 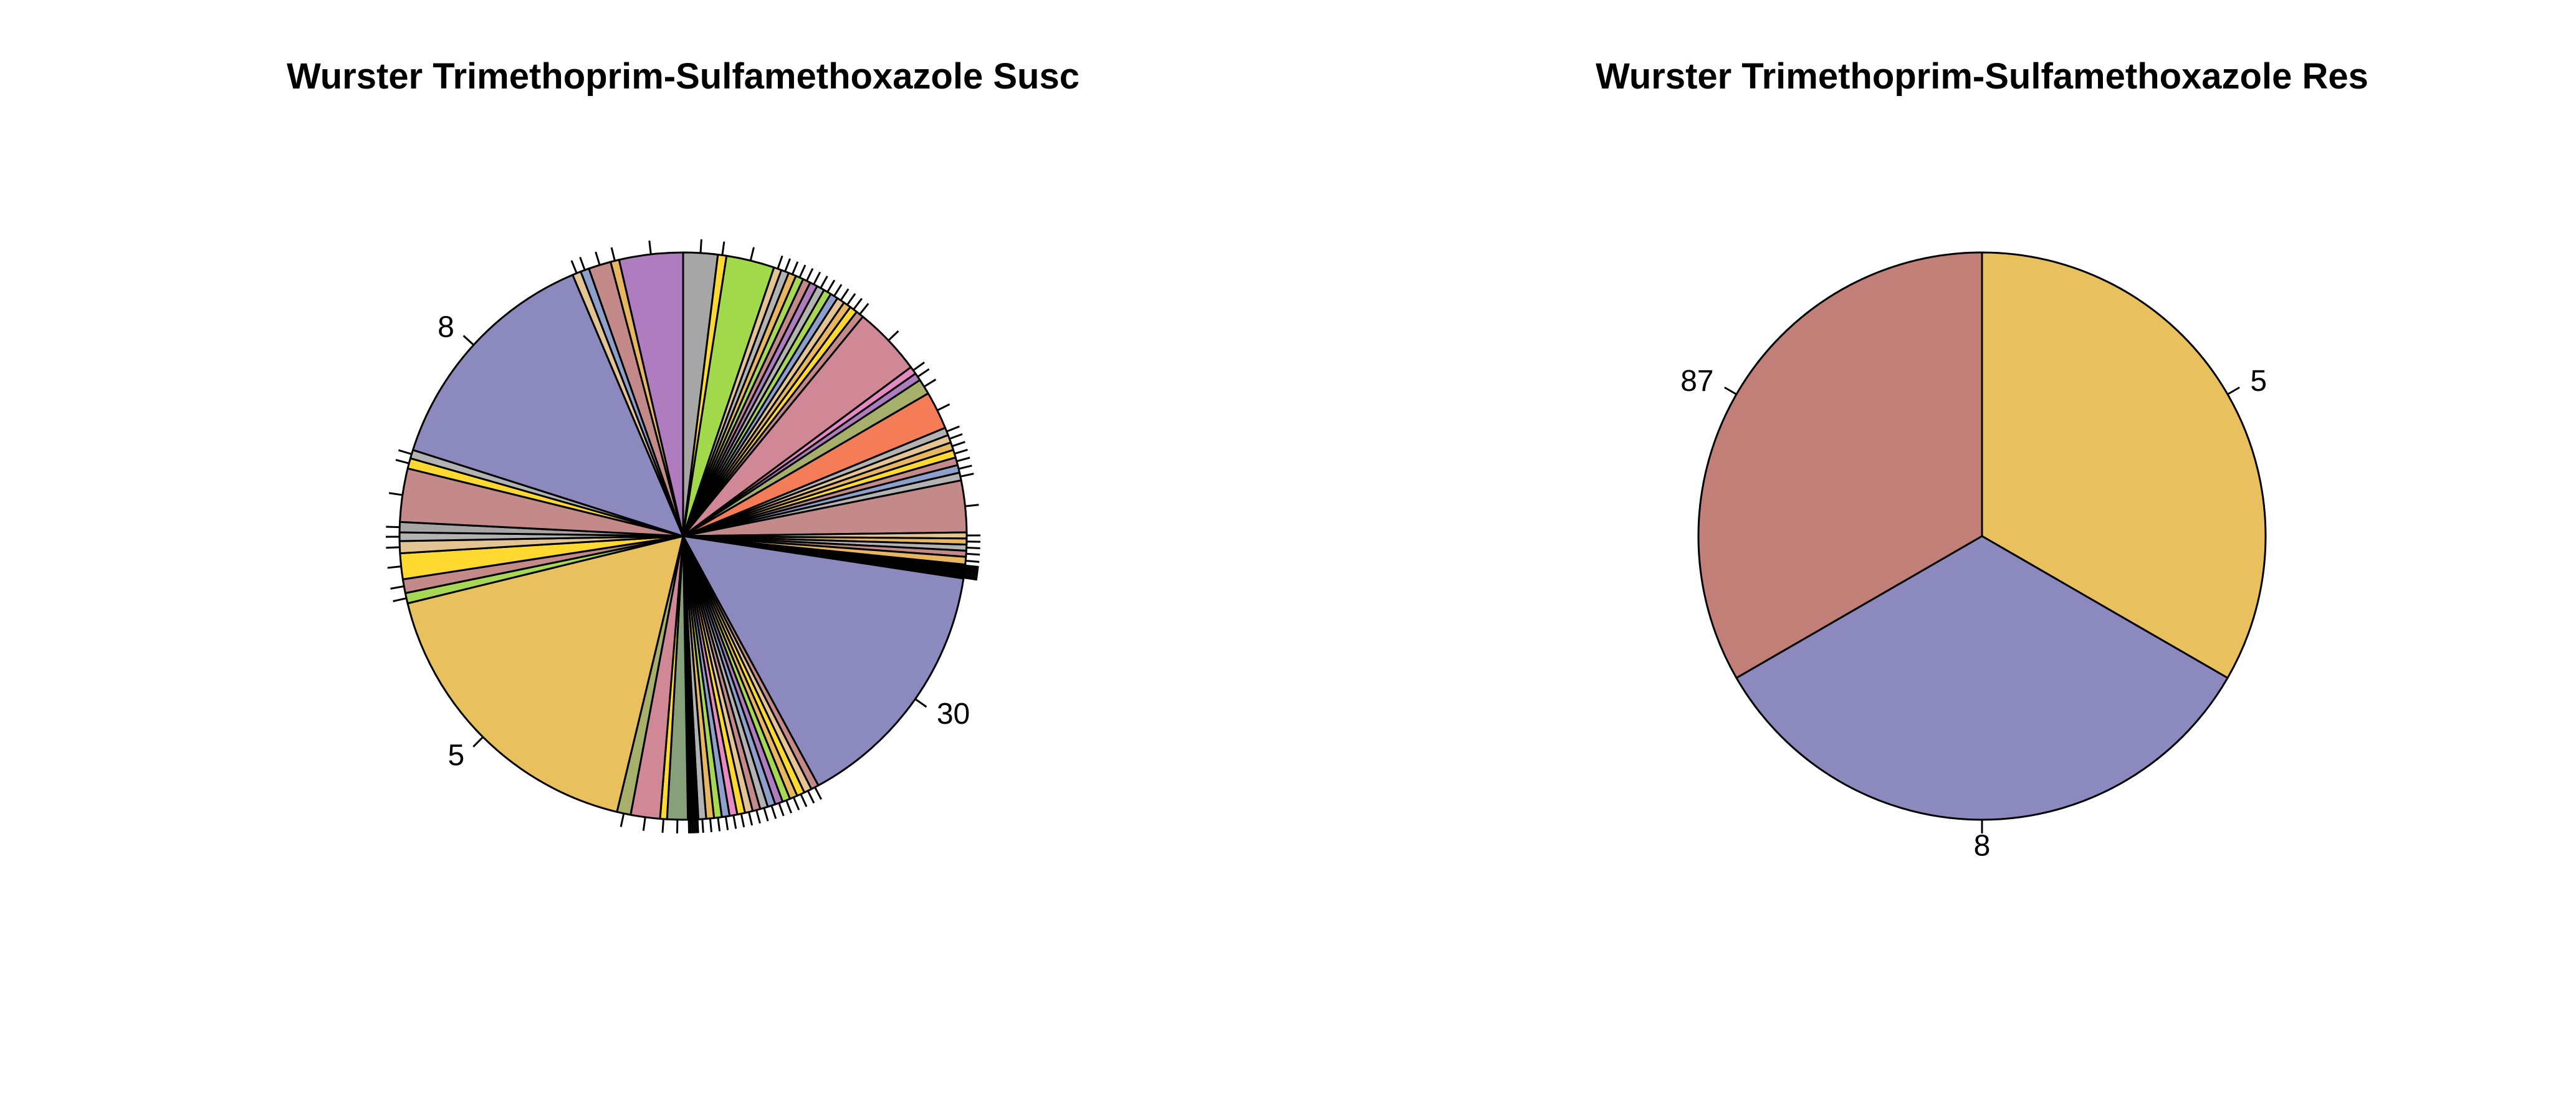 I want to click on pie-slice-label-0-79: 8, so click(x=446, y=327).